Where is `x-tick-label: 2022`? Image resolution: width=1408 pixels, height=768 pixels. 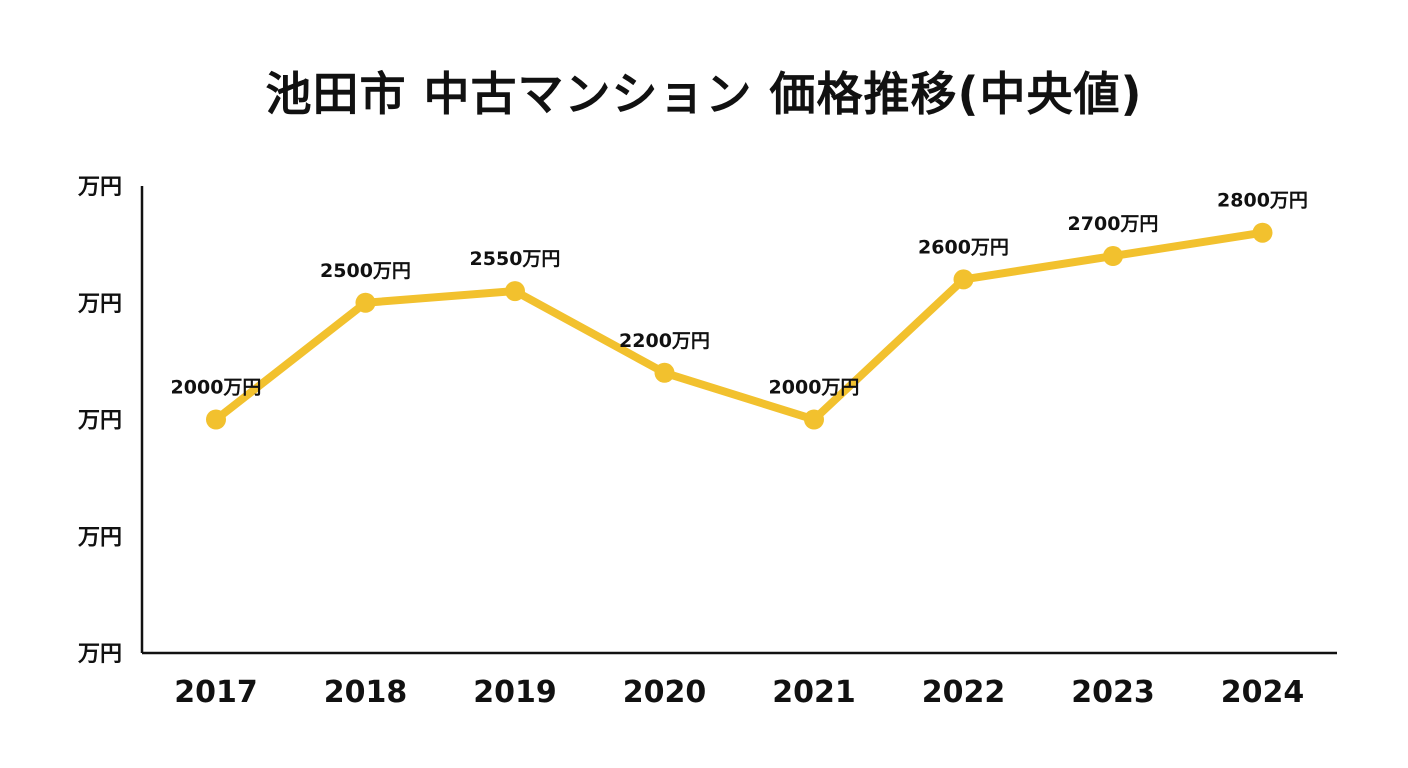 x-tick-label: 2022 is located at coordinates (964, 692).